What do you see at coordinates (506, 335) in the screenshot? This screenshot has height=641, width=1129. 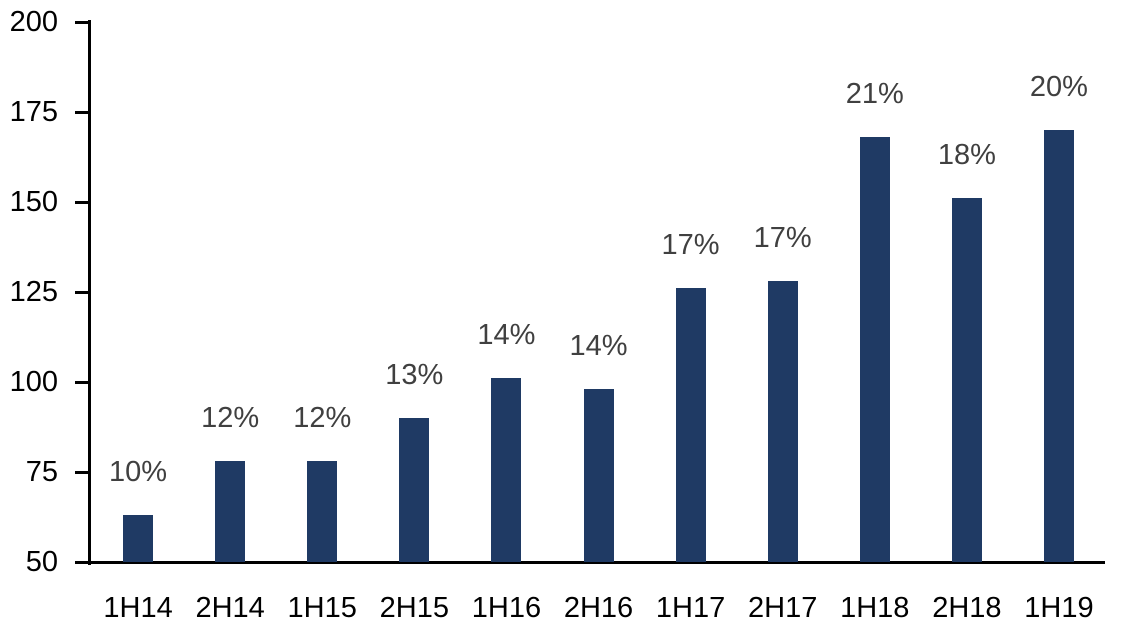 I see `bar-value-label-1h16: 14%` at bounding box center [506, 335].